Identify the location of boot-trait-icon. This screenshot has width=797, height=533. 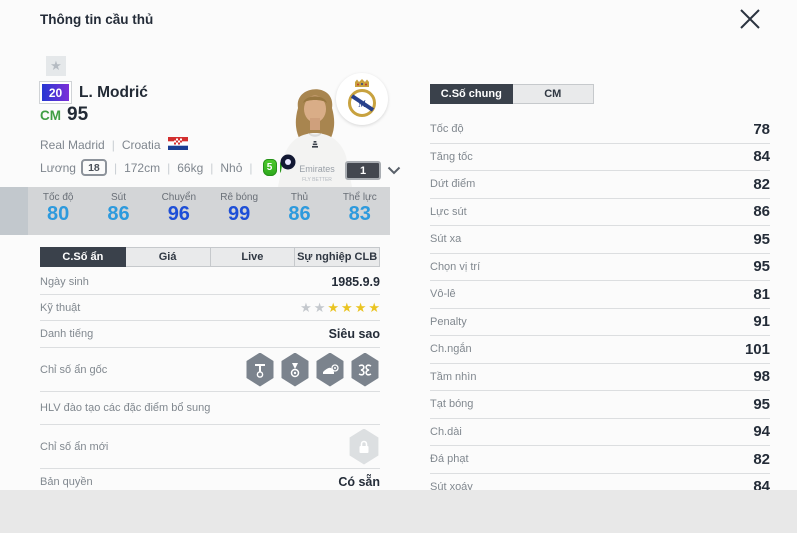
(330, 369).